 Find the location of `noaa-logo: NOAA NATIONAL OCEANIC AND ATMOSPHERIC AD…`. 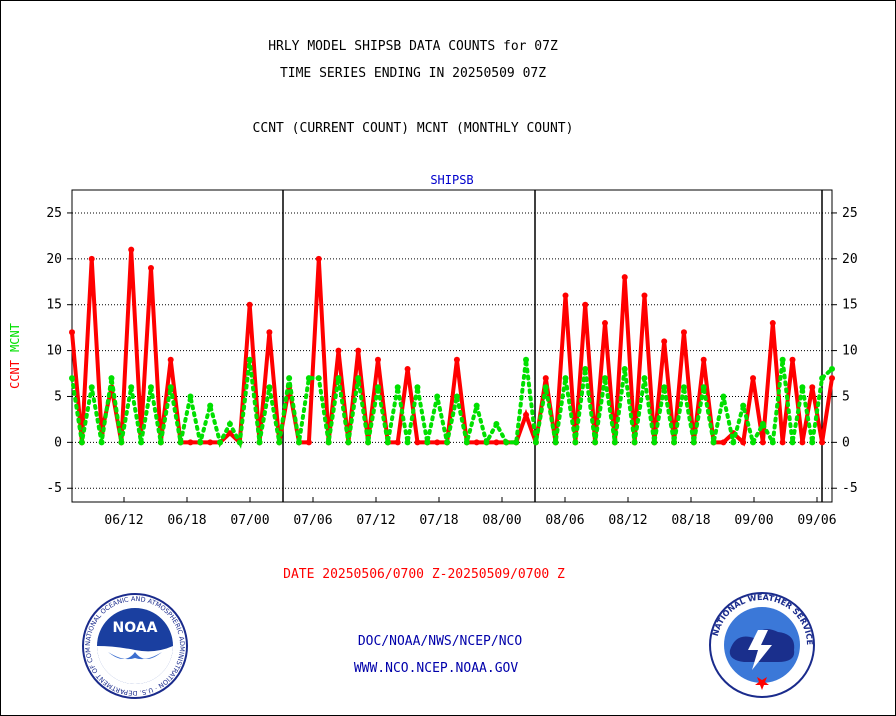

noaa-logo: NOAA NATIONAL OCEANIC AND ATMOSPHERIC AD… is located at coordinates (134, 645).